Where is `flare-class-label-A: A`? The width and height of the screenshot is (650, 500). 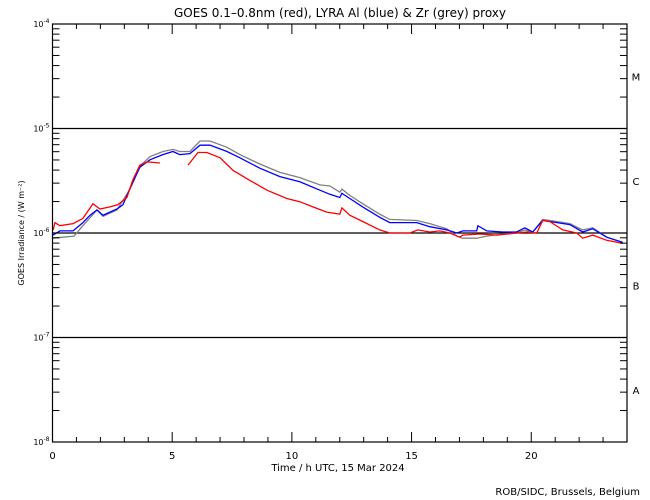 flare-class-label-A: A is located at coordinates (636, 391).